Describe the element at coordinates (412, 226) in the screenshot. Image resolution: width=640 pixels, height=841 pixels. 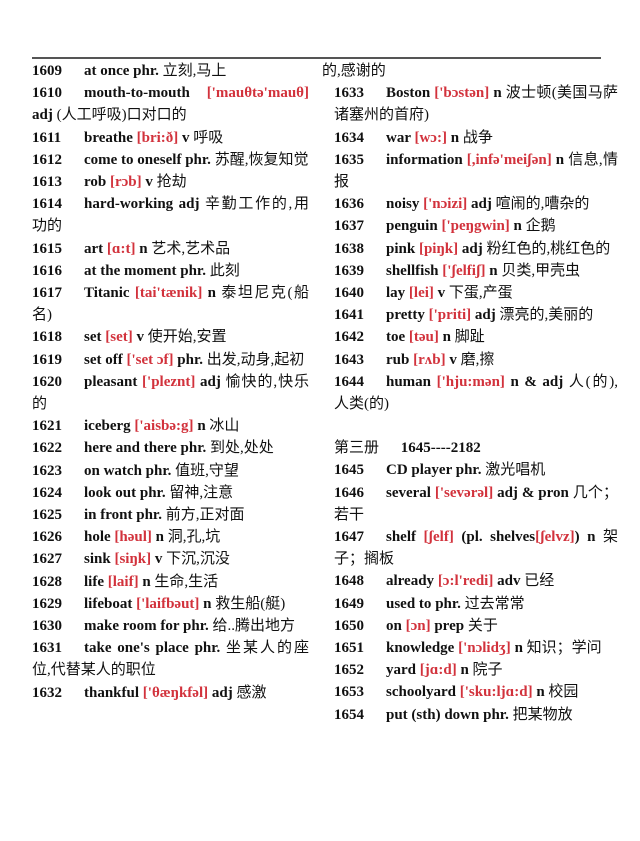
I see `entry-word: penguin` at that location.